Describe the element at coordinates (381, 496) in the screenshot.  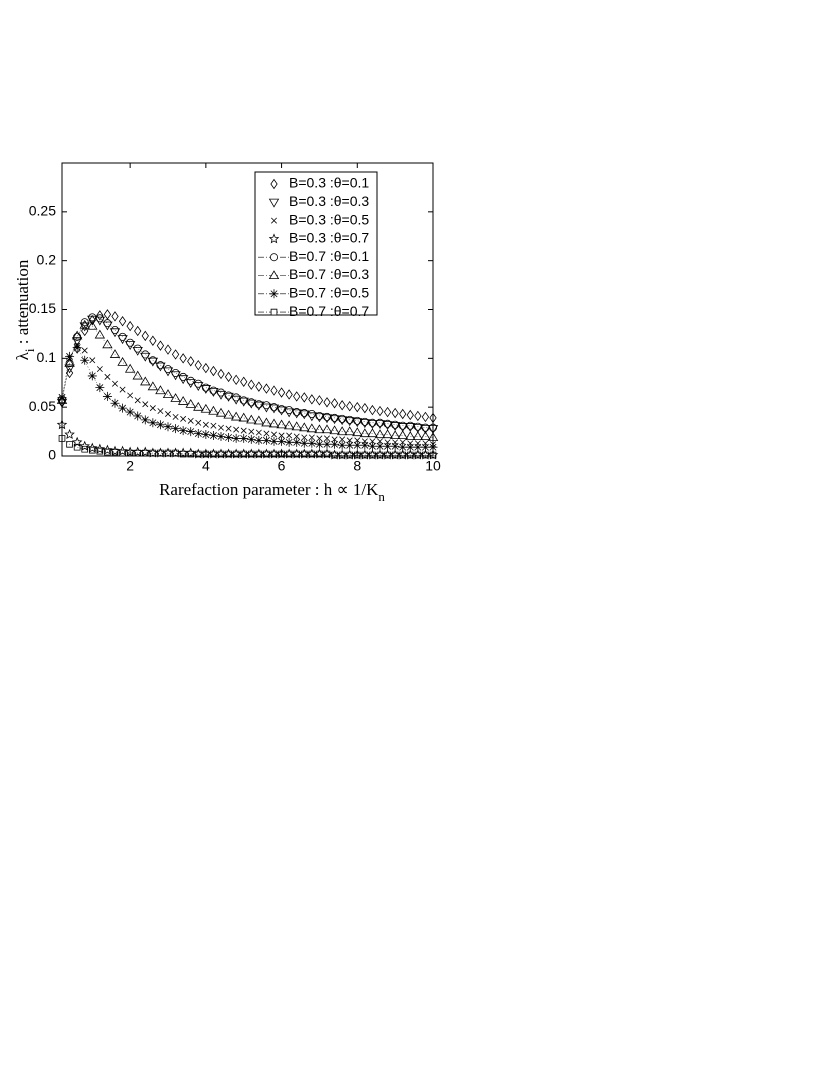
I see `x-label-sub: n` at that location.